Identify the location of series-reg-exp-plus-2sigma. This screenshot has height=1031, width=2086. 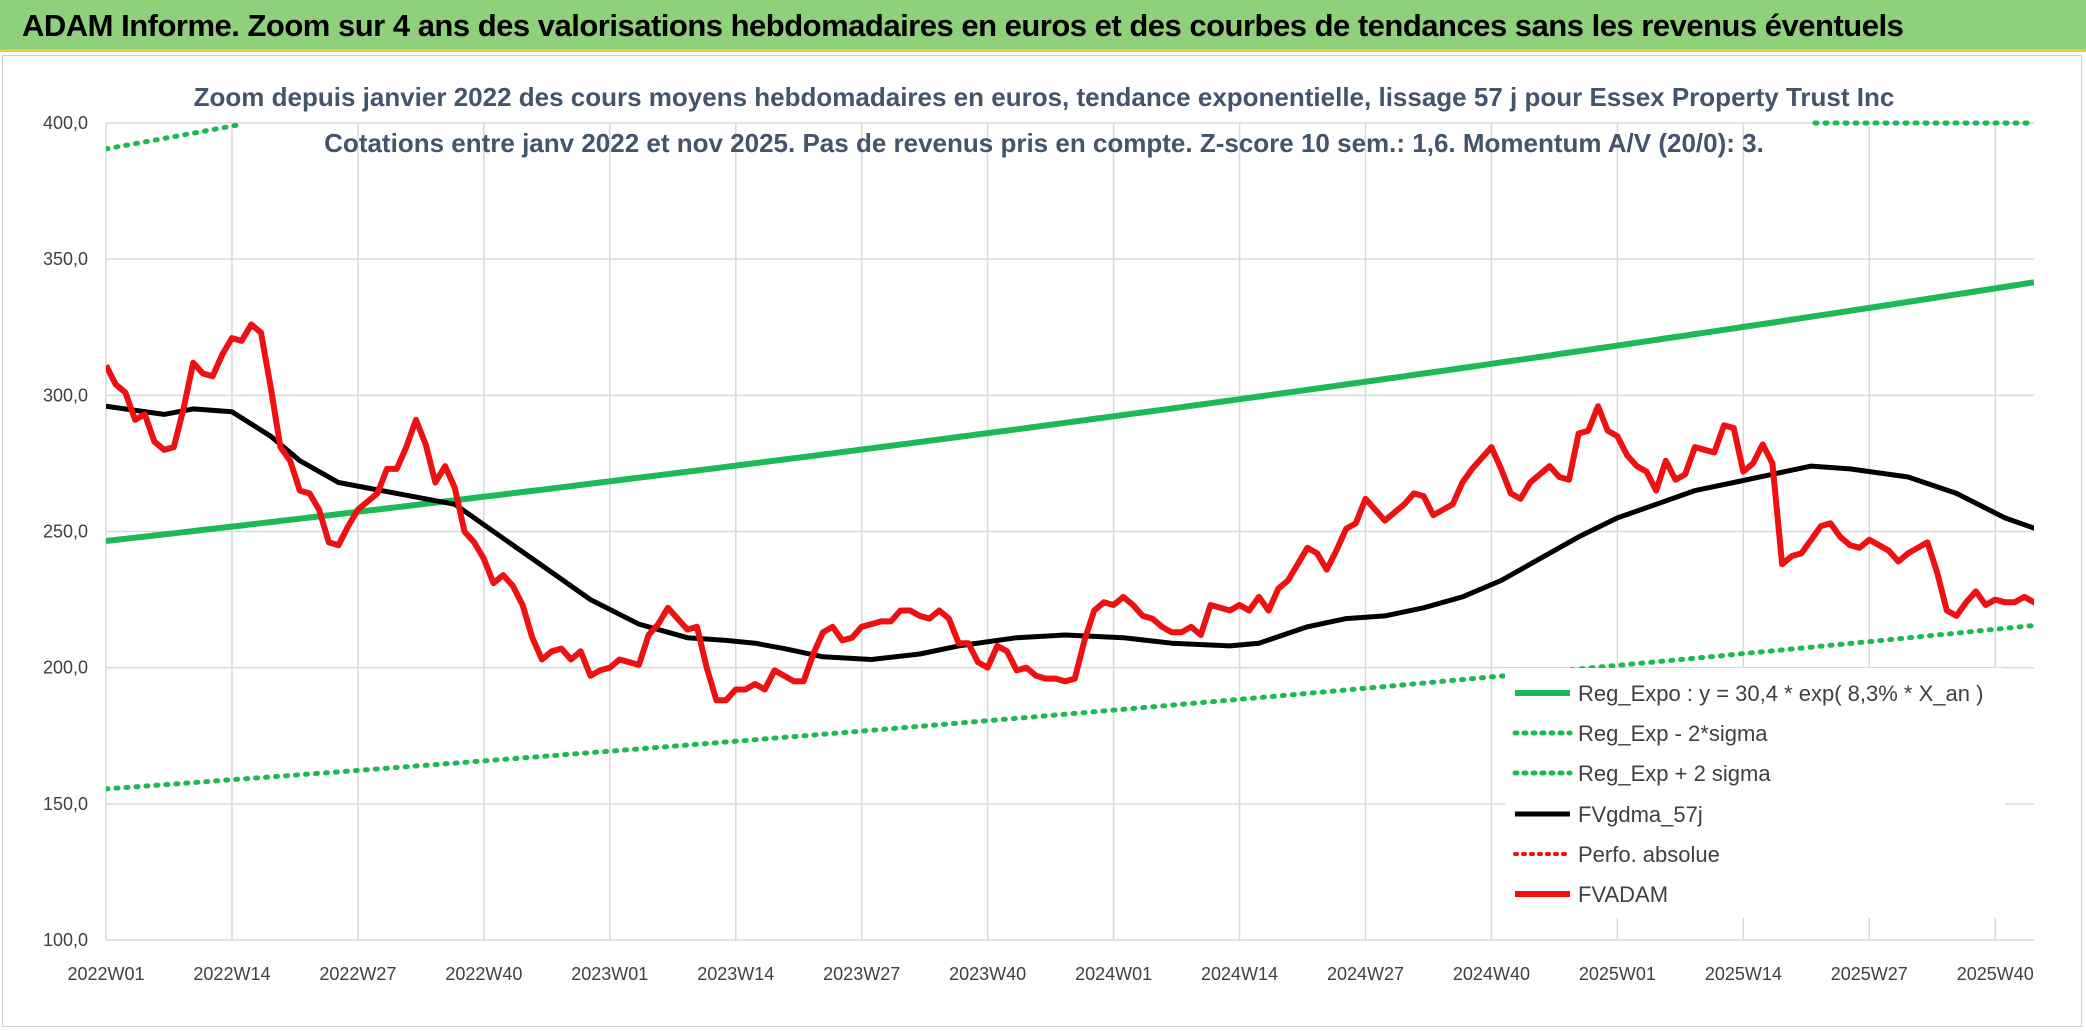
(175, 136).